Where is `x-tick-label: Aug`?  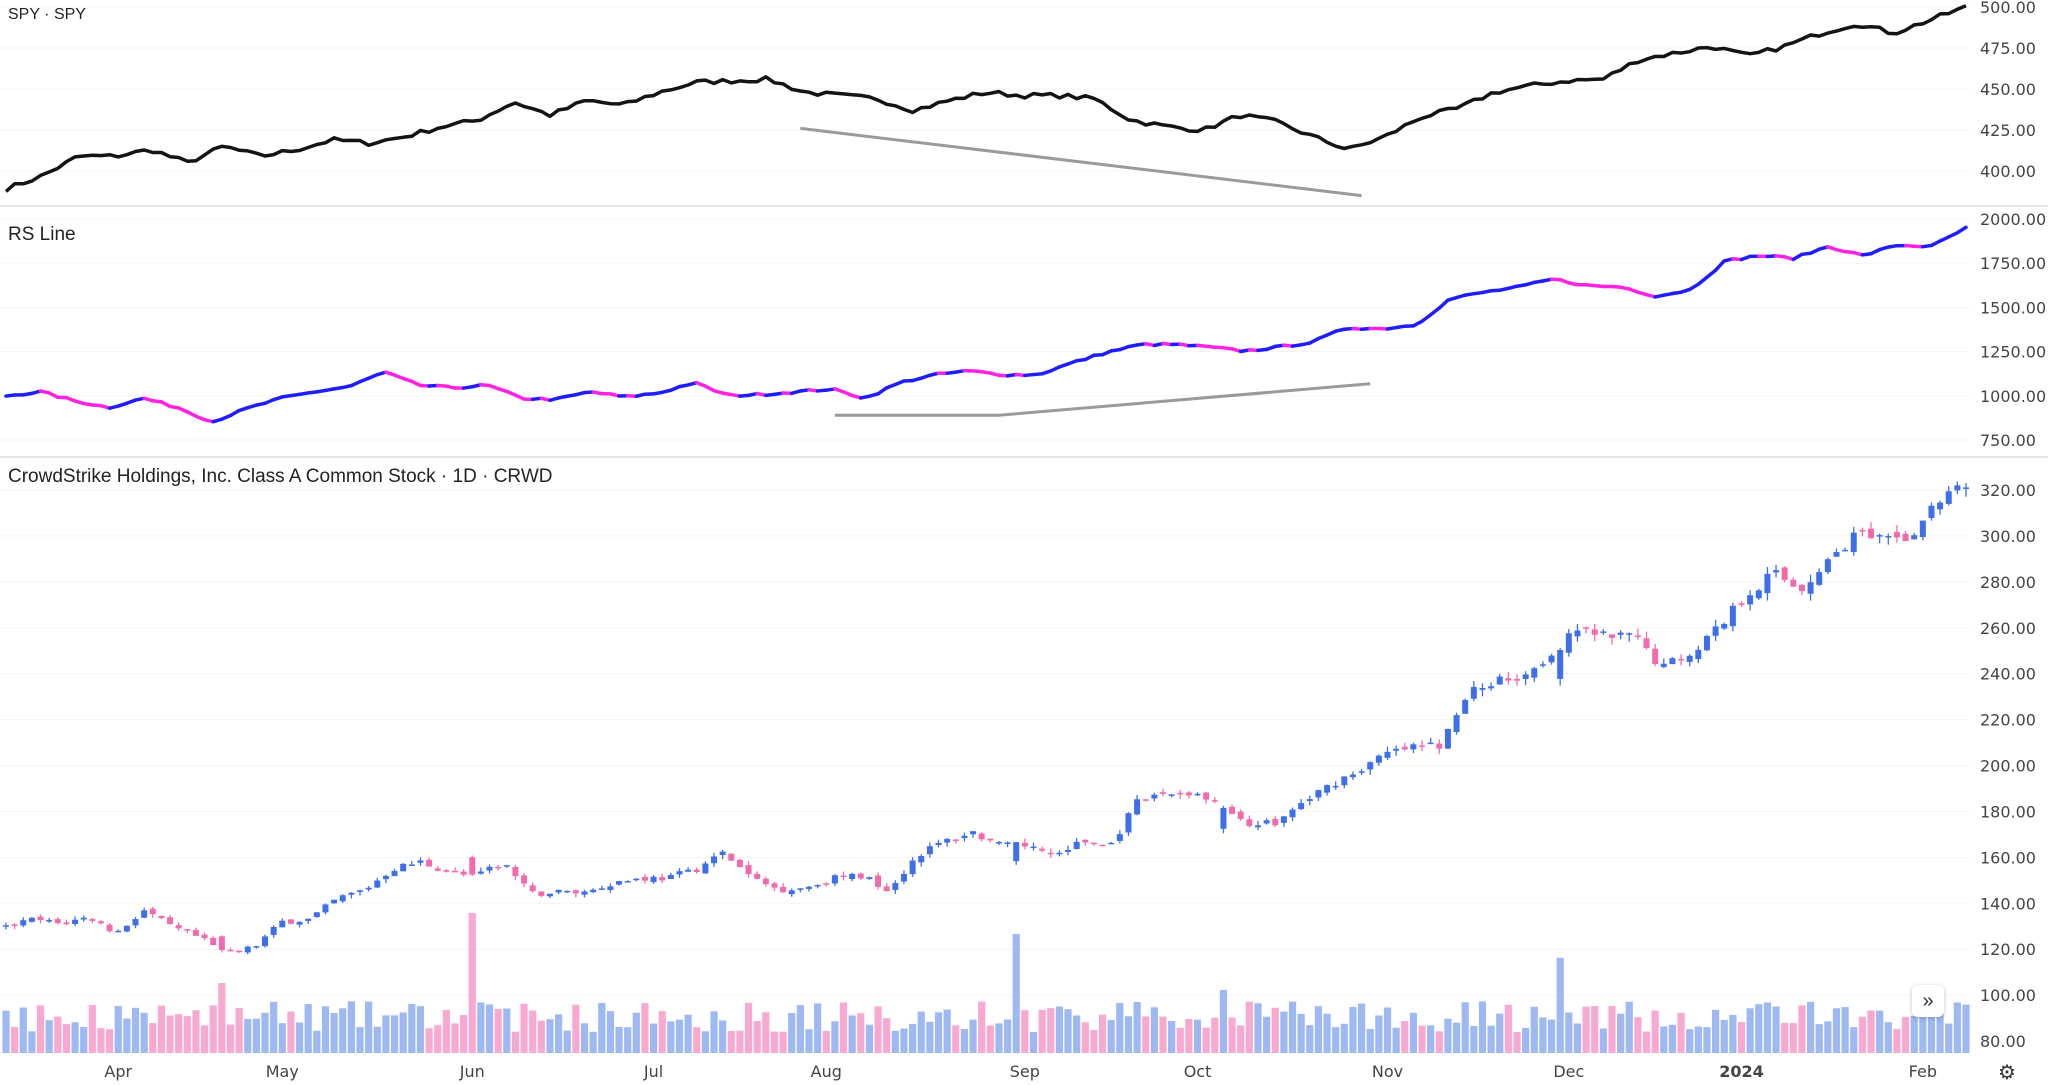
x-tick-label: Aug is located at coordinates (826, 1071).